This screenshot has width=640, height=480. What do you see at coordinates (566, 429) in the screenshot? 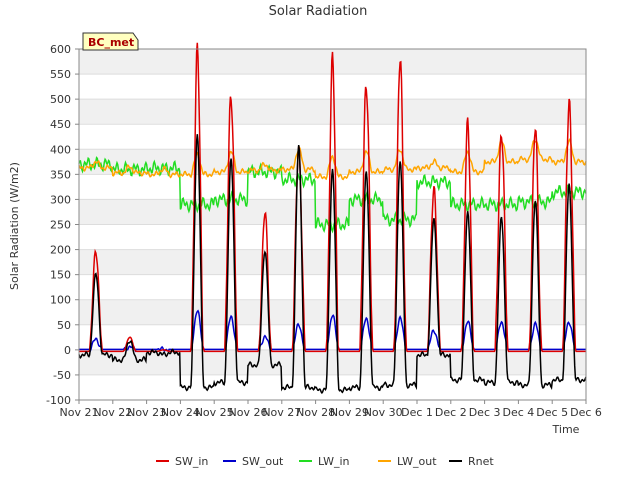
I see `x-axis-label: Time` at bounding box center [566, 429].